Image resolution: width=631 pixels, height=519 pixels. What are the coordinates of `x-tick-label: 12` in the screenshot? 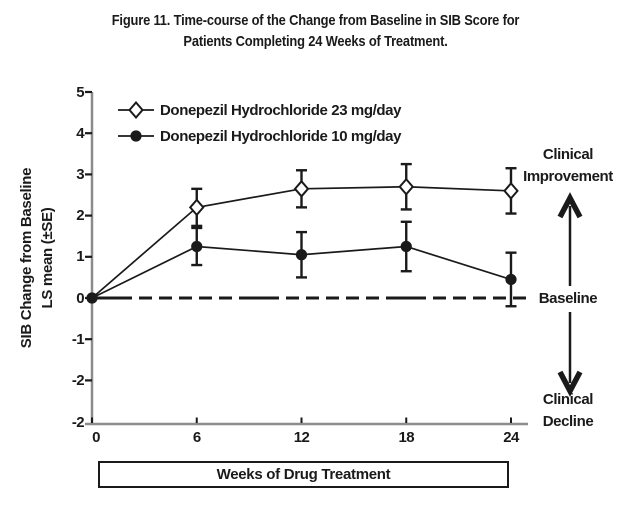 It's located at (301, 437).